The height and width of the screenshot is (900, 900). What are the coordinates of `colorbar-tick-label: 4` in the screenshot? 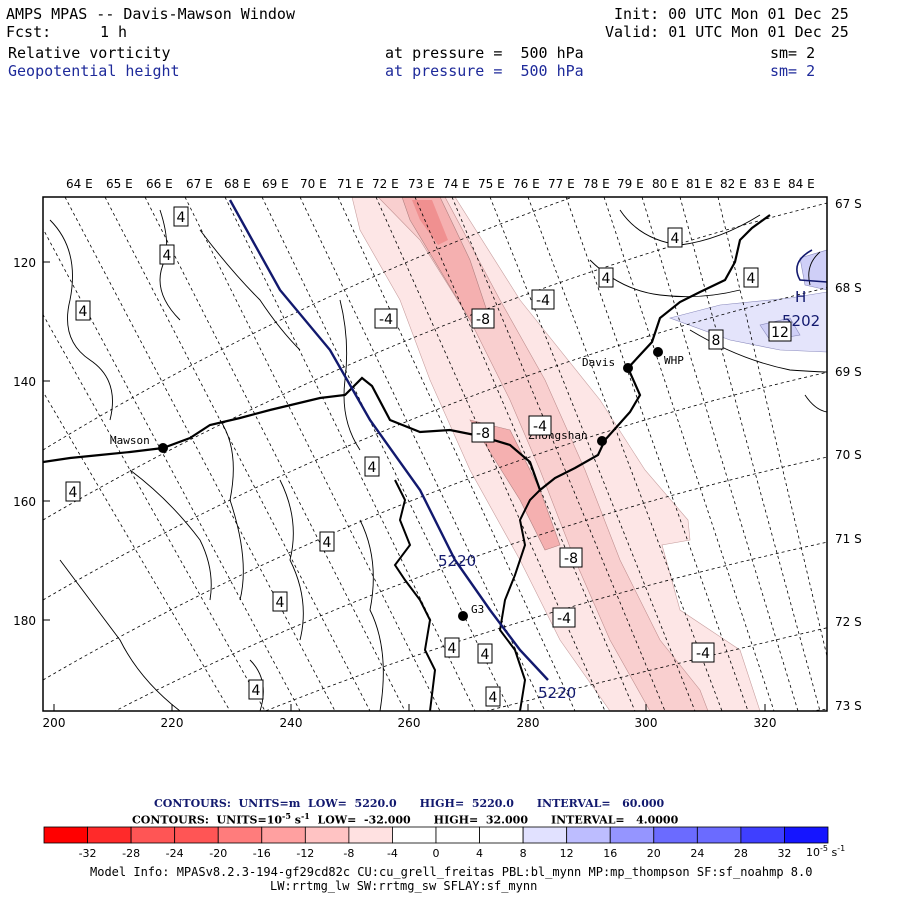 It's located at (479, 853).